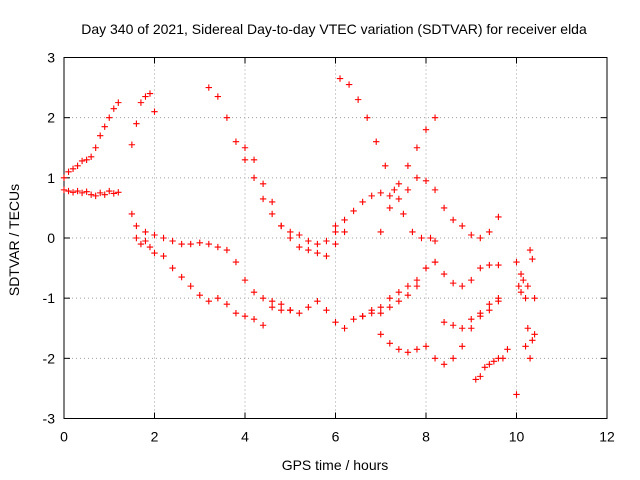 This screenshot has width=640, height=480. I want to click on x-tick-labels: 0 2 4 6 8 10 12, so click(337, 437).